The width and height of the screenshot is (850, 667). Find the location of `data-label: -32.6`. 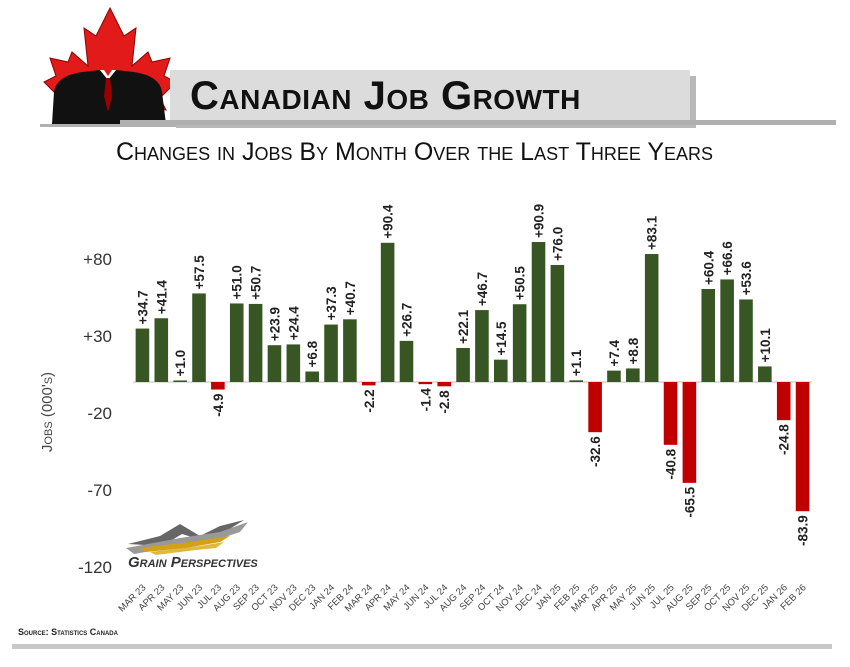

data-label: -32.6 is located at coordinates (595, 451).